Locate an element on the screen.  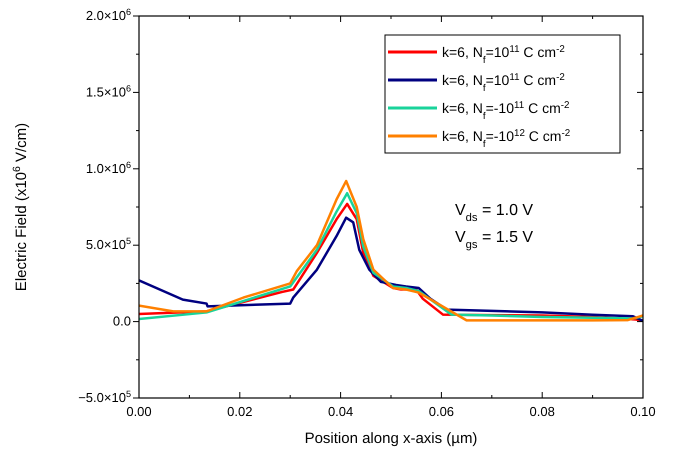
x-axis-title: Position along x-axis (µm) is located at coordinates (391, 438).